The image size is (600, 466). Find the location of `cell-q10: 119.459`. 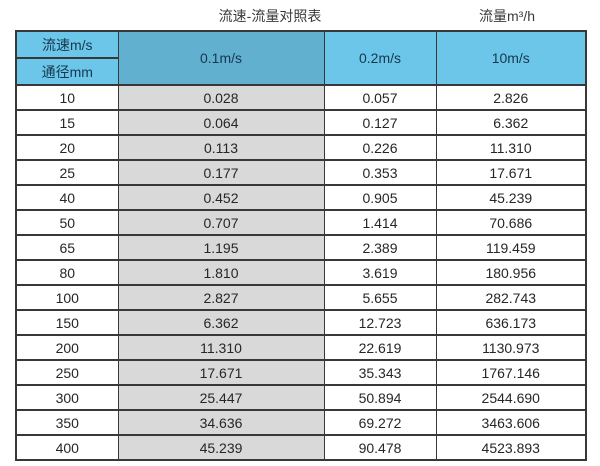

cell-q10: 119.459 is located at coordinates (511, 247).